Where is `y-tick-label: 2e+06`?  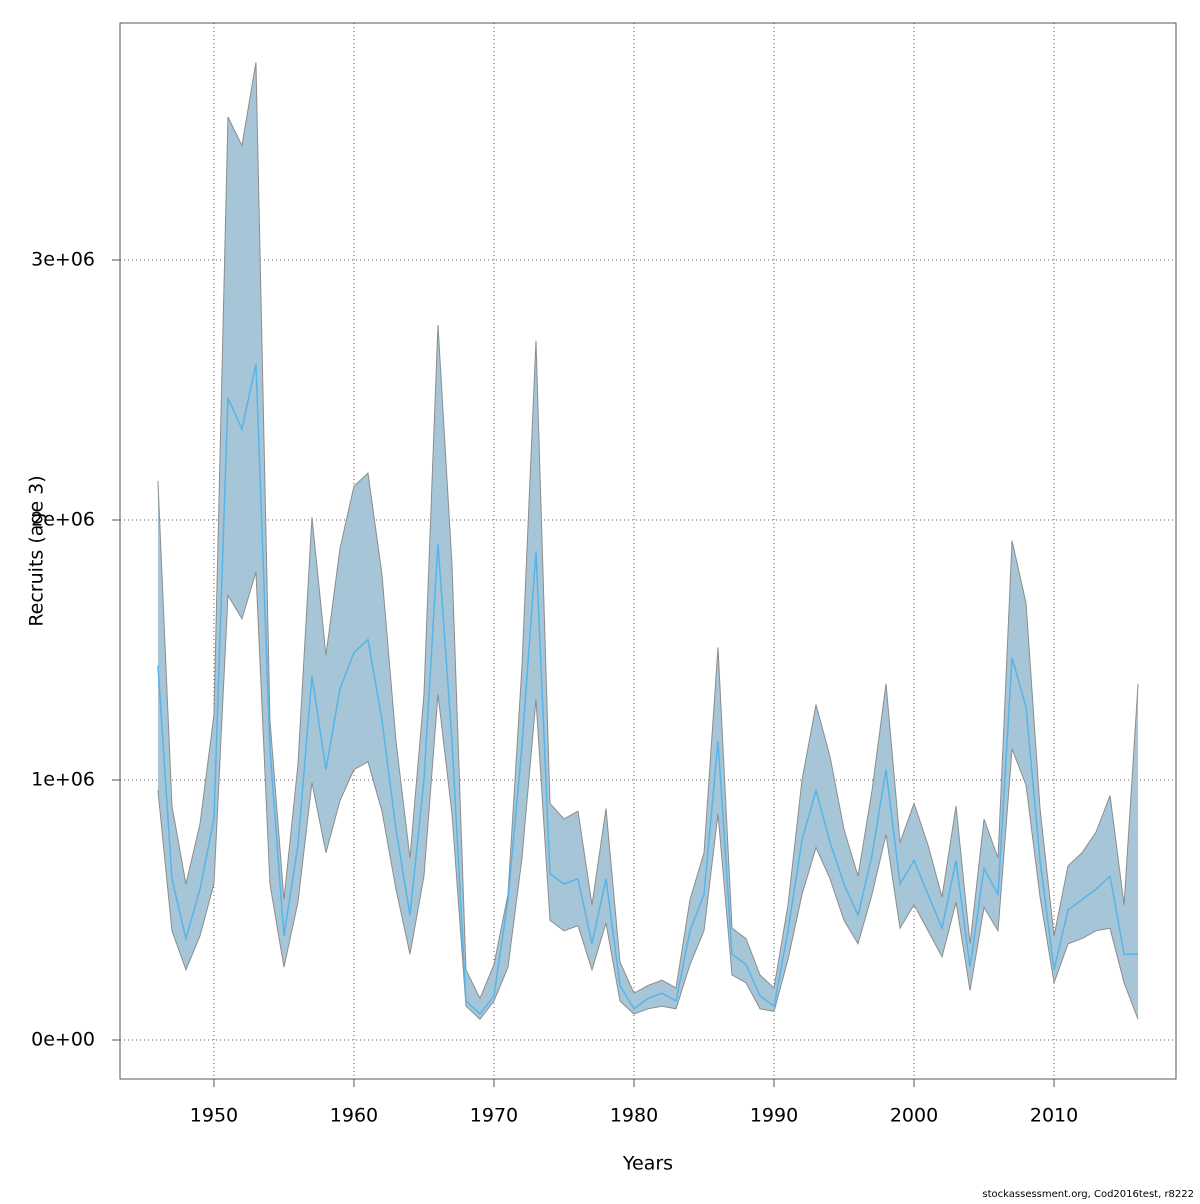 y-tick-label: 2e+06 is located at coordinates (63, 519).